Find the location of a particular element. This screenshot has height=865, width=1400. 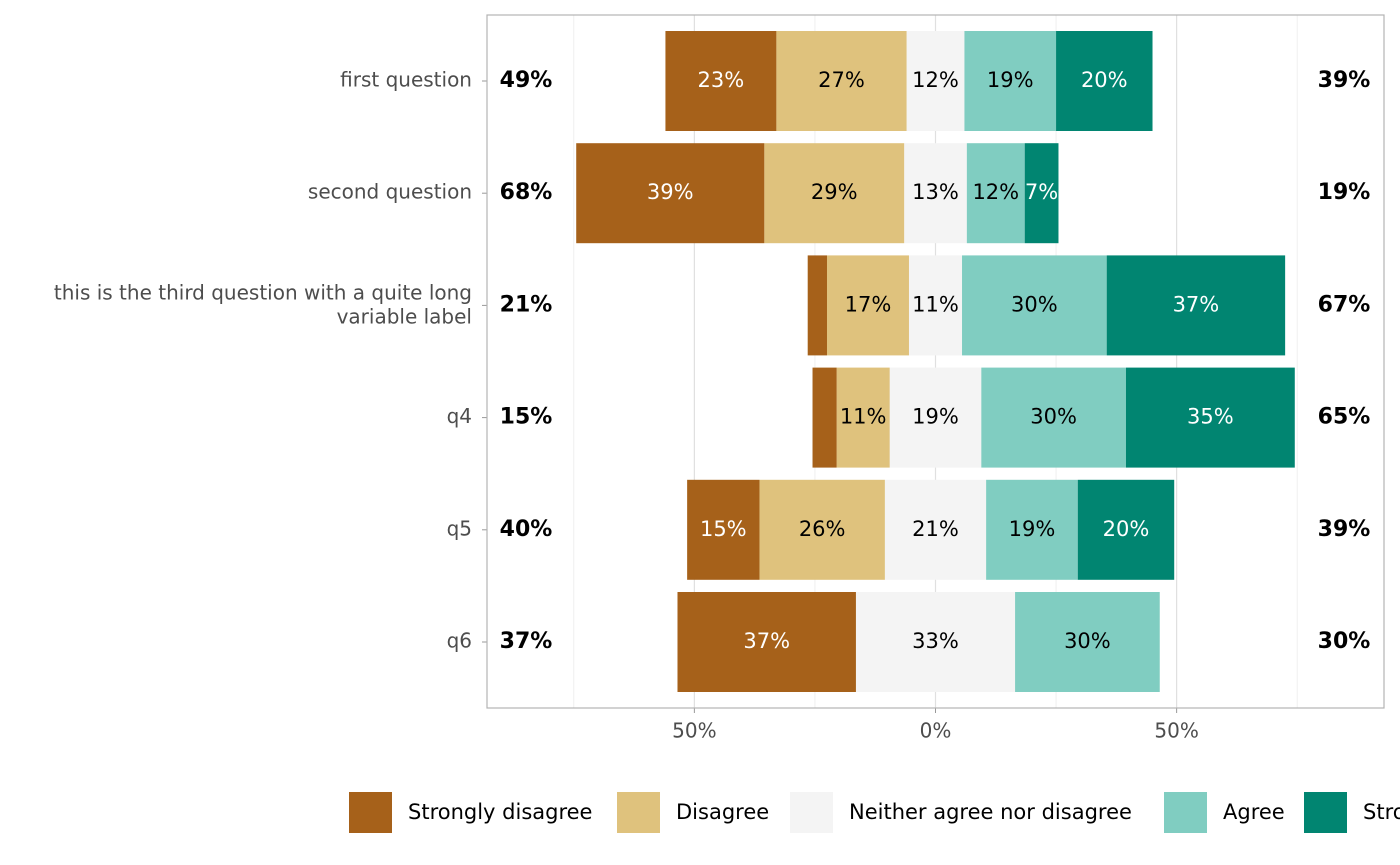

y-tick-label: q6 is located at coordinates (459, 641).